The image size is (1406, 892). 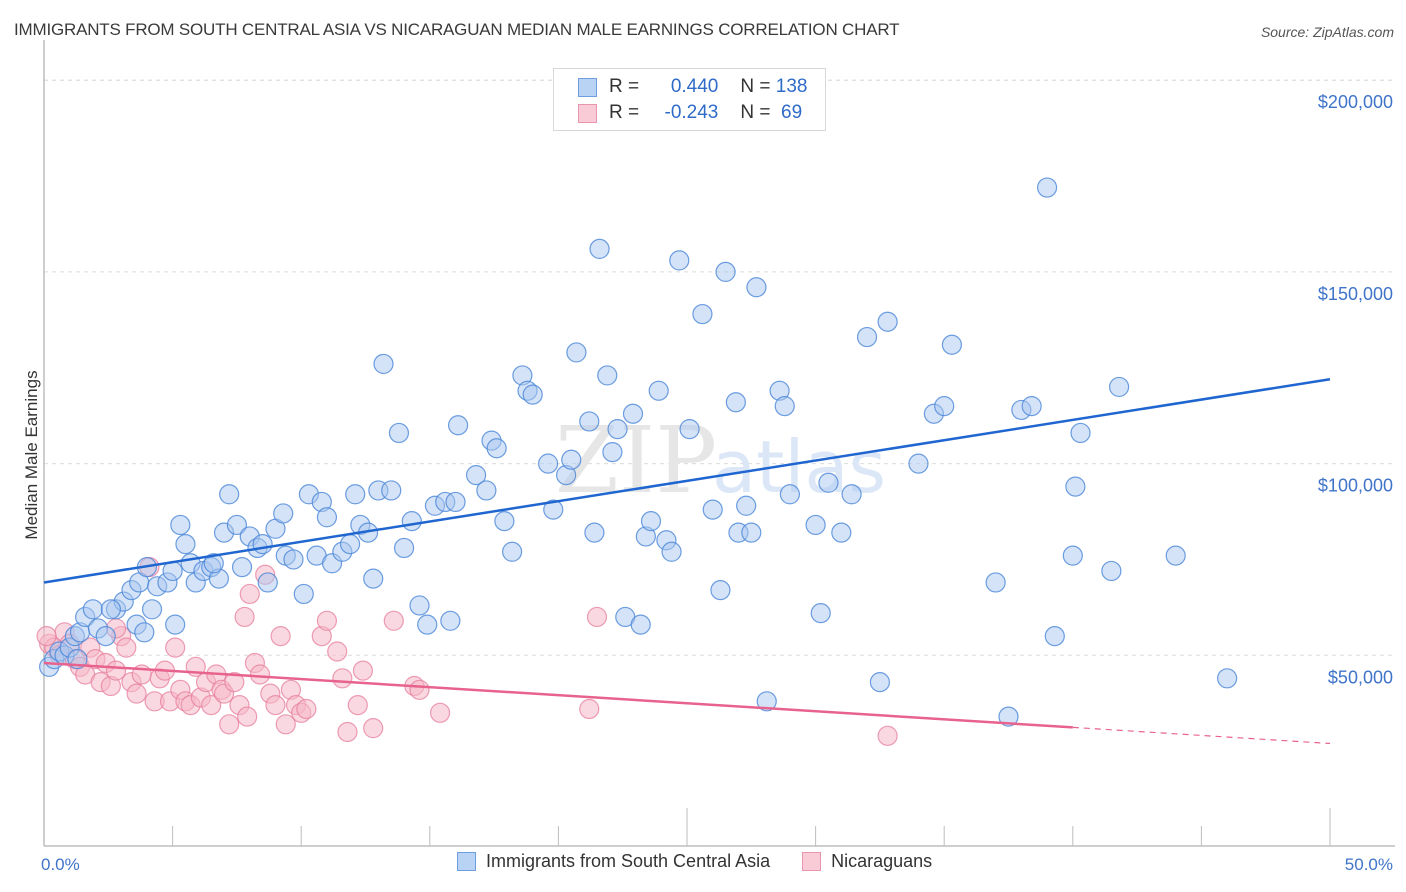 I want to click on r-label: R =, so click(x=627, y=86).